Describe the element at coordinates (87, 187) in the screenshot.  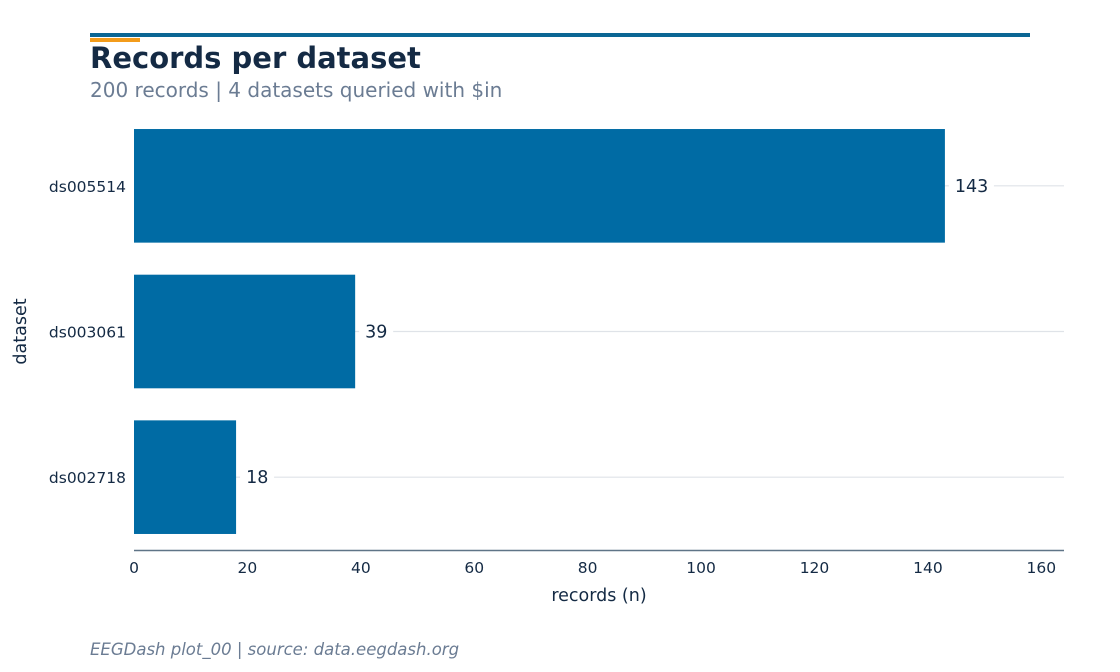
I see `y-tick-label: ds005514` at that location.